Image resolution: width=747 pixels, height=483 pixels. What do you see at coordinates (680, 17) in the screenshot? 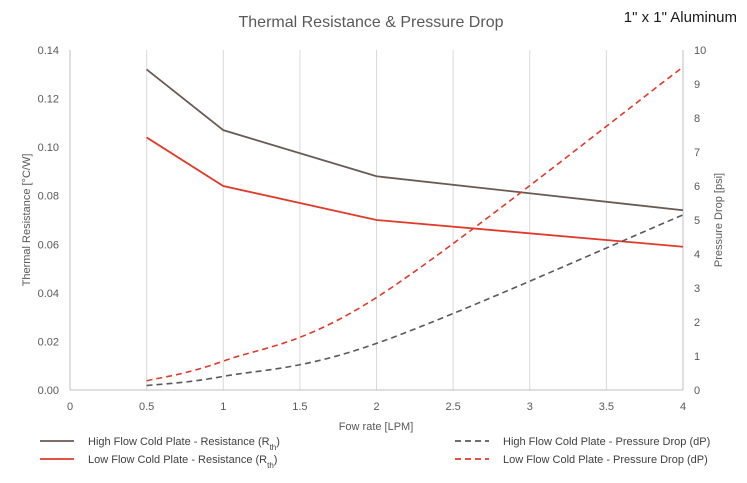
I see `corner-label: 1" x 1" Aluminum` at bounding box center [680, 17].